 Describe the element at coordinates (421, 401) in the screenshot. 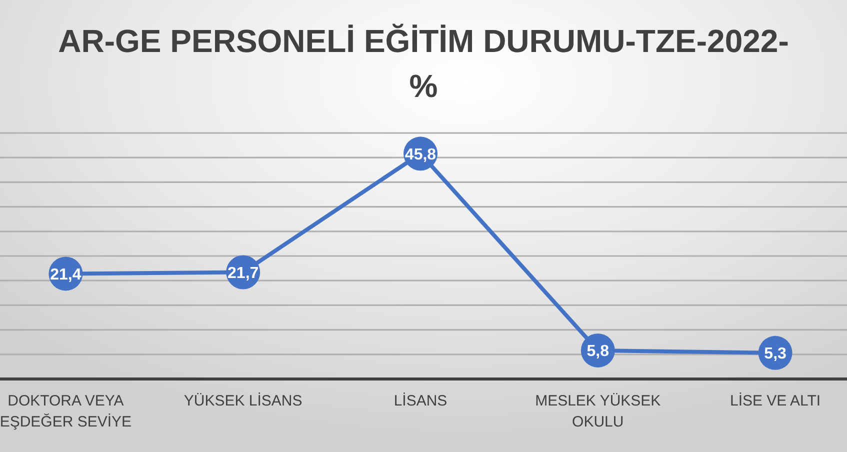

I see `x-tick-label: LİSANS` at that location.